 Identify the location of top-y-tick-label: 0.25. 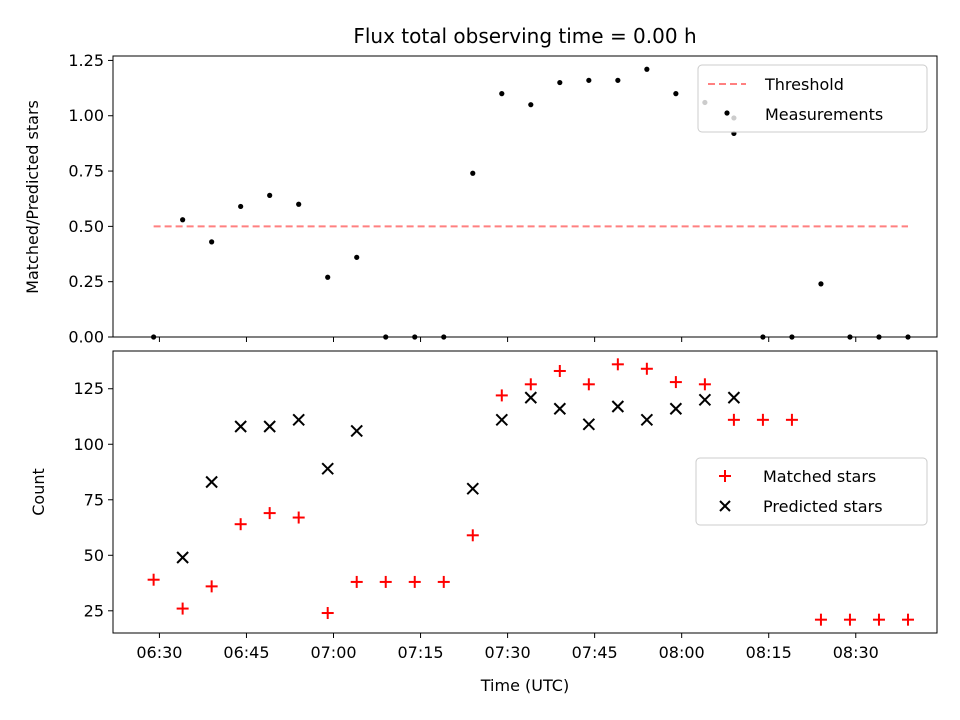
(86, 281).